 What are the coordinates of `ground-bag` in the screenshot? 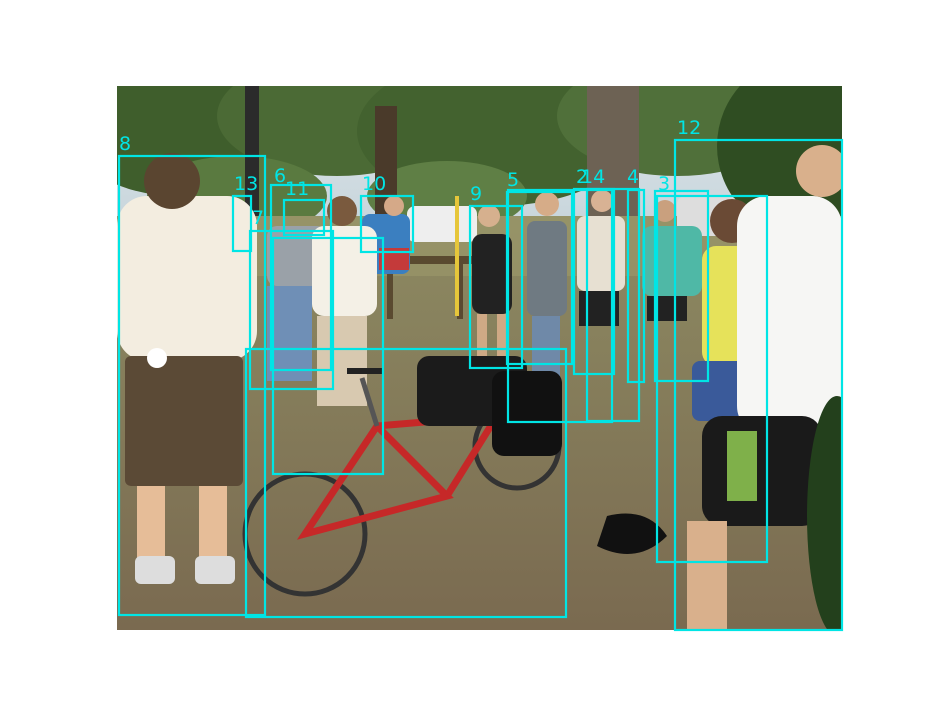 It's located at (632, 533).